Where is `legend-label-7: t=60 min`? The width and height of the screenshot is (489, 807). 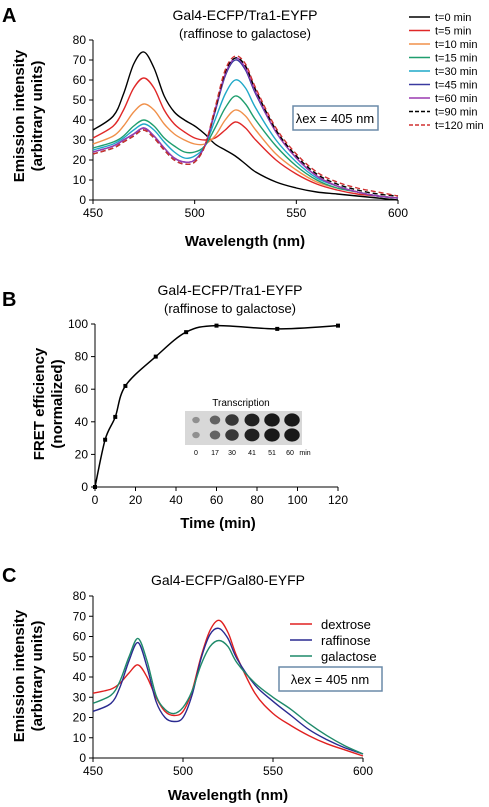
legend-label-7: t=60 min is located at coordinates (456, 99).